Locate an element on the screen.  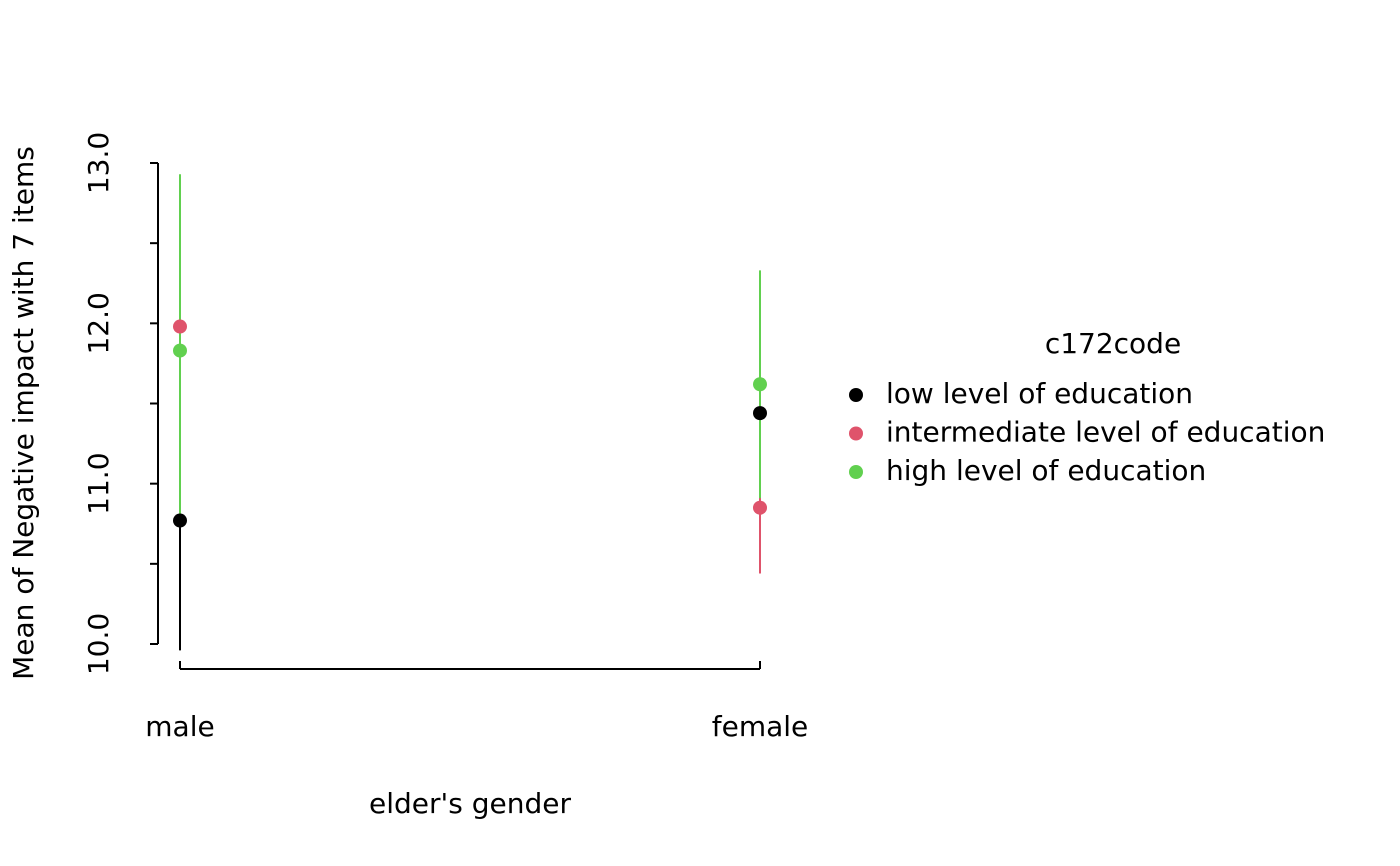
x-tick-label: male is located at coordinates (179, 726).